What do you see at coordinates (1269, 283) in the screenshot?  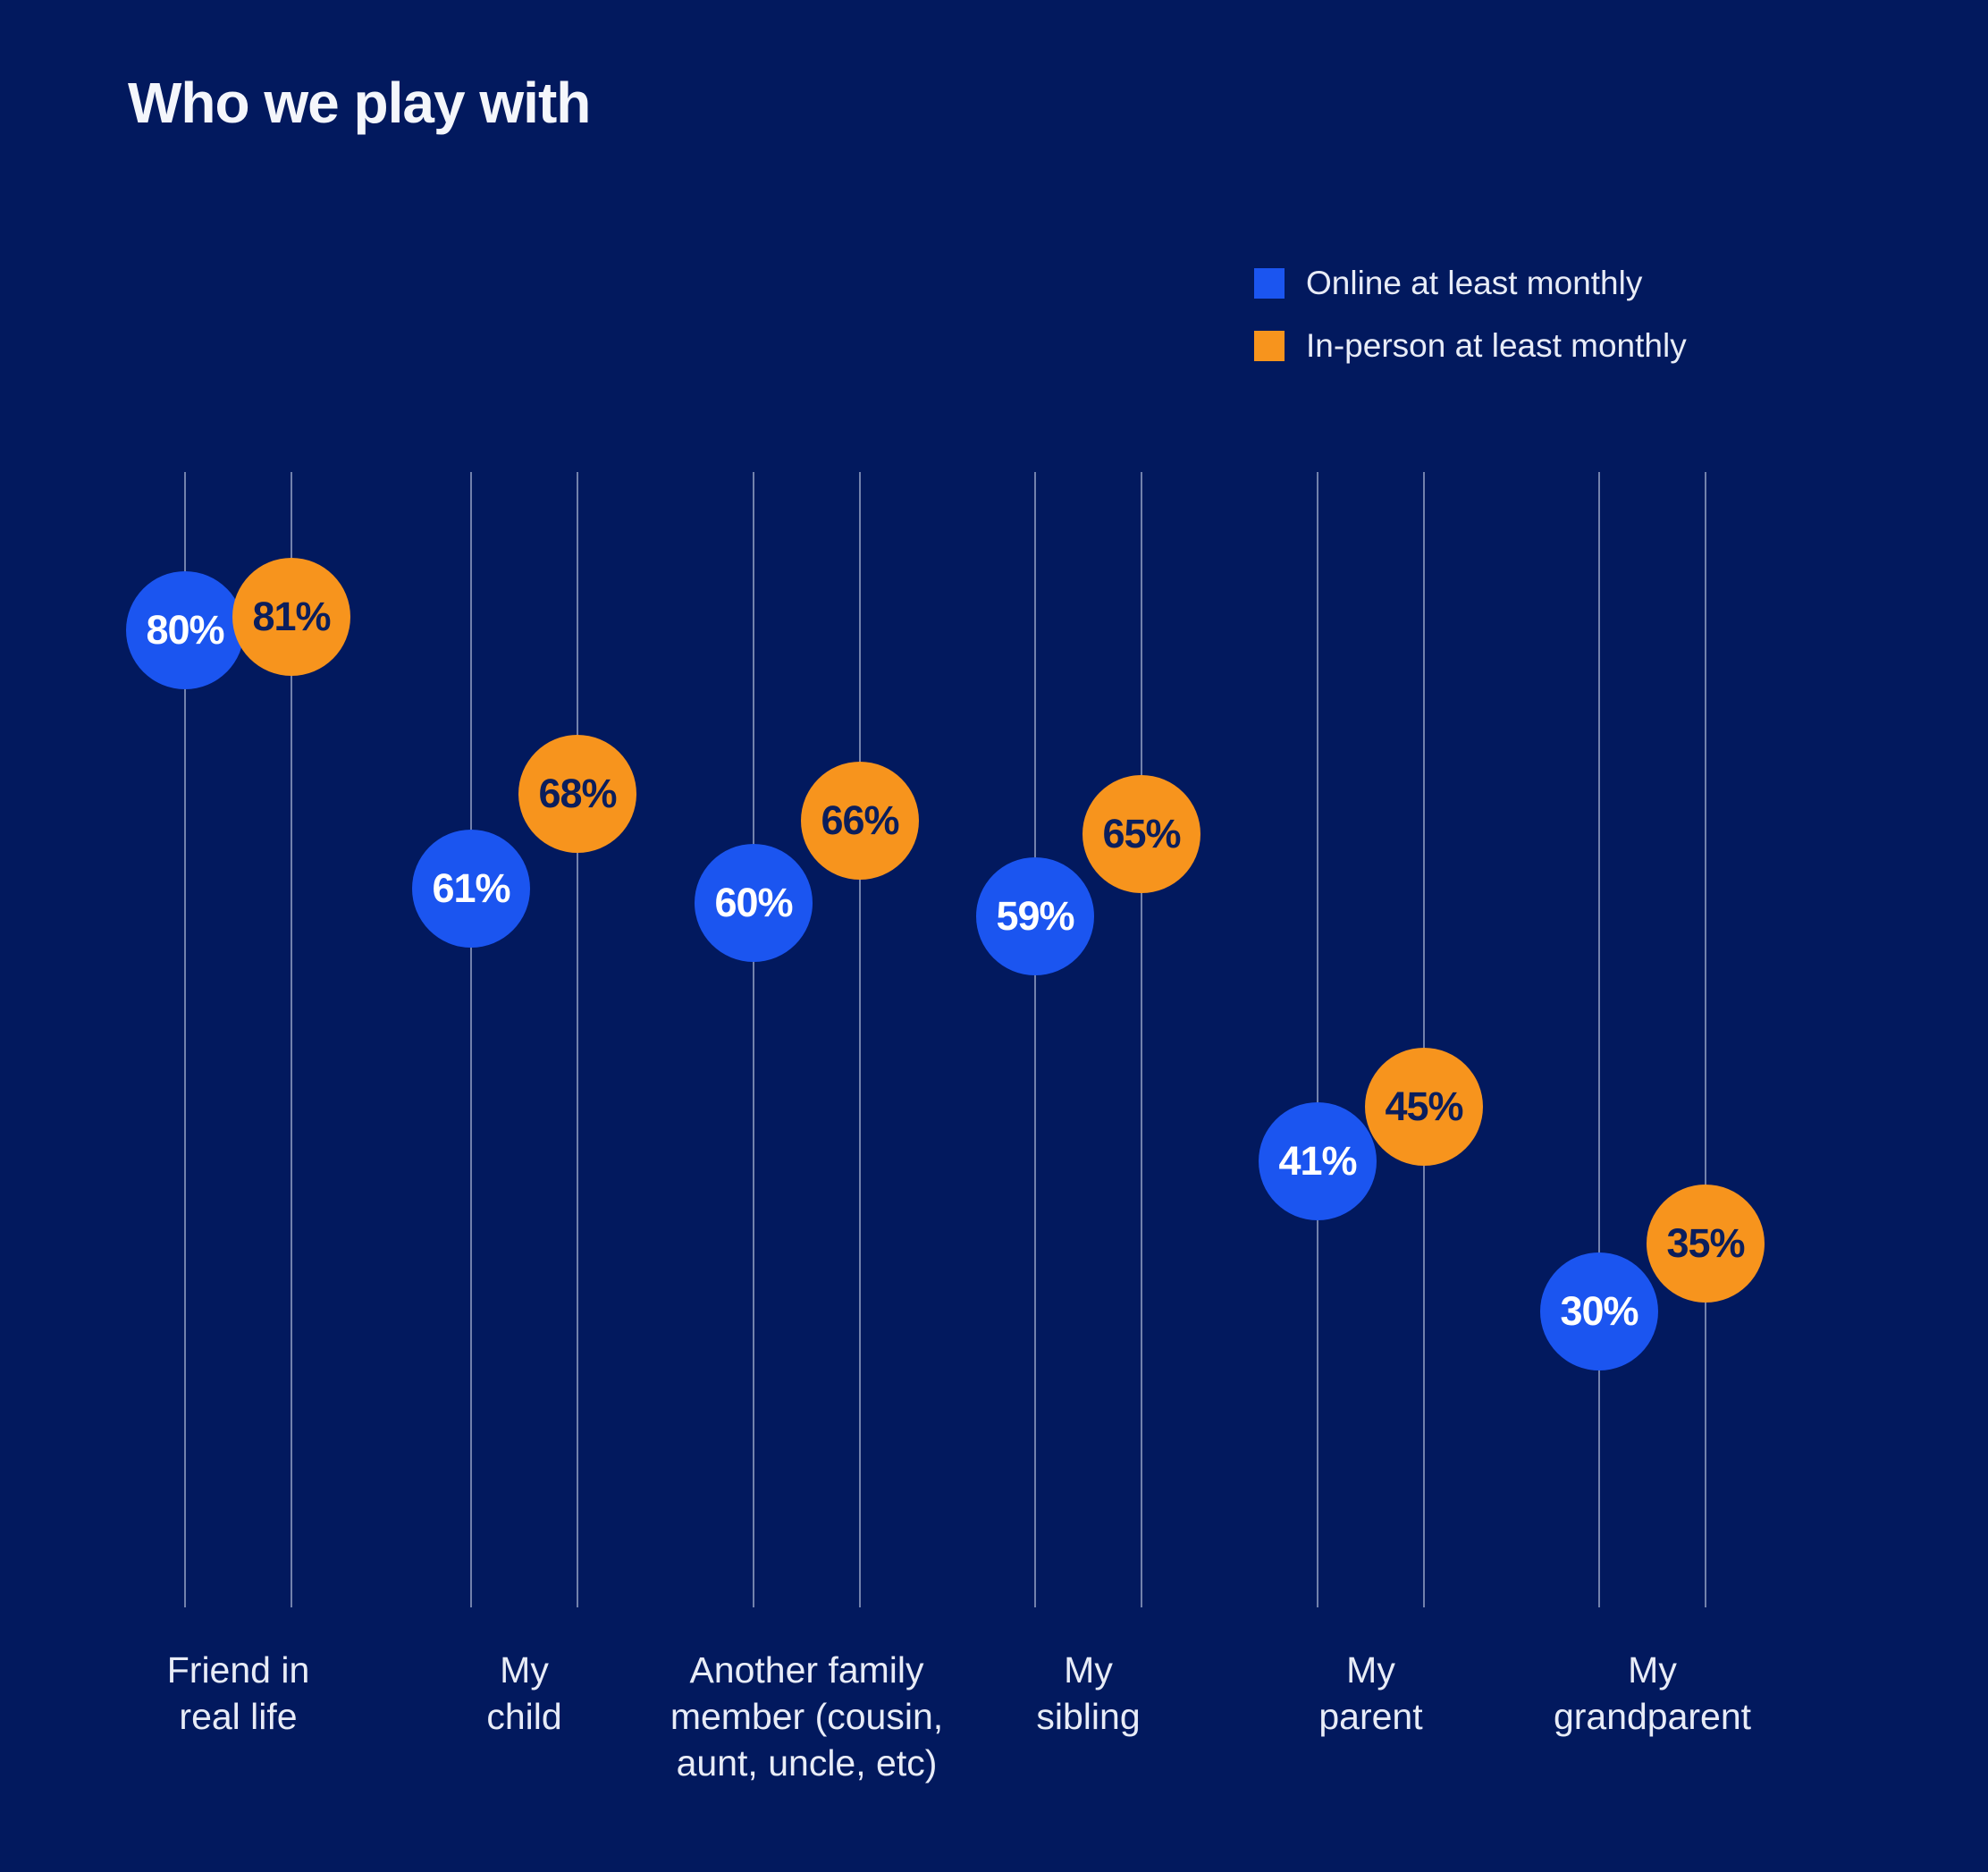 I see `online-legend-swatch-icon` at bounding box center [1269, 283].